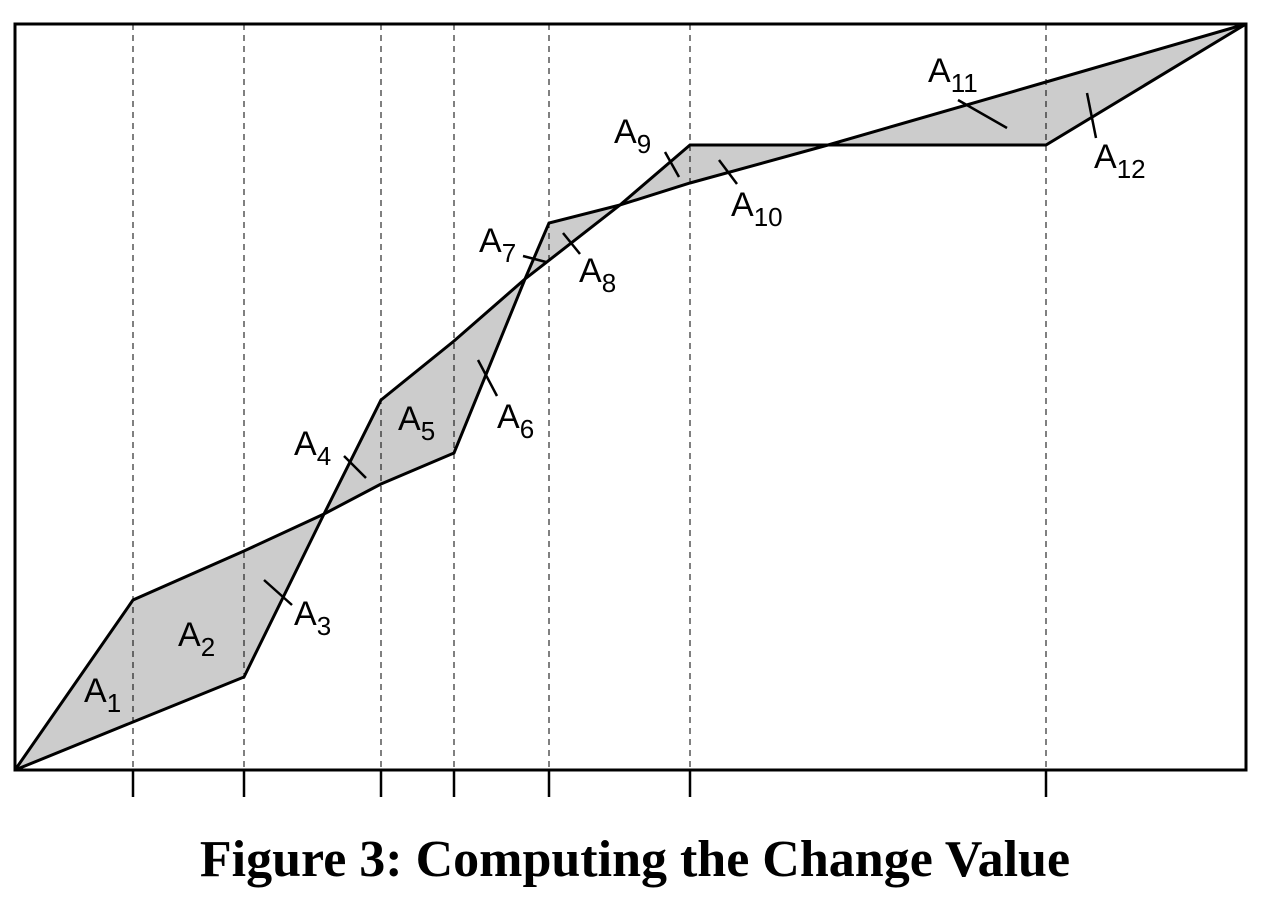  Describe the element at coordinates (487, 378) in the screenshot. I see `leader-a6` at that location.